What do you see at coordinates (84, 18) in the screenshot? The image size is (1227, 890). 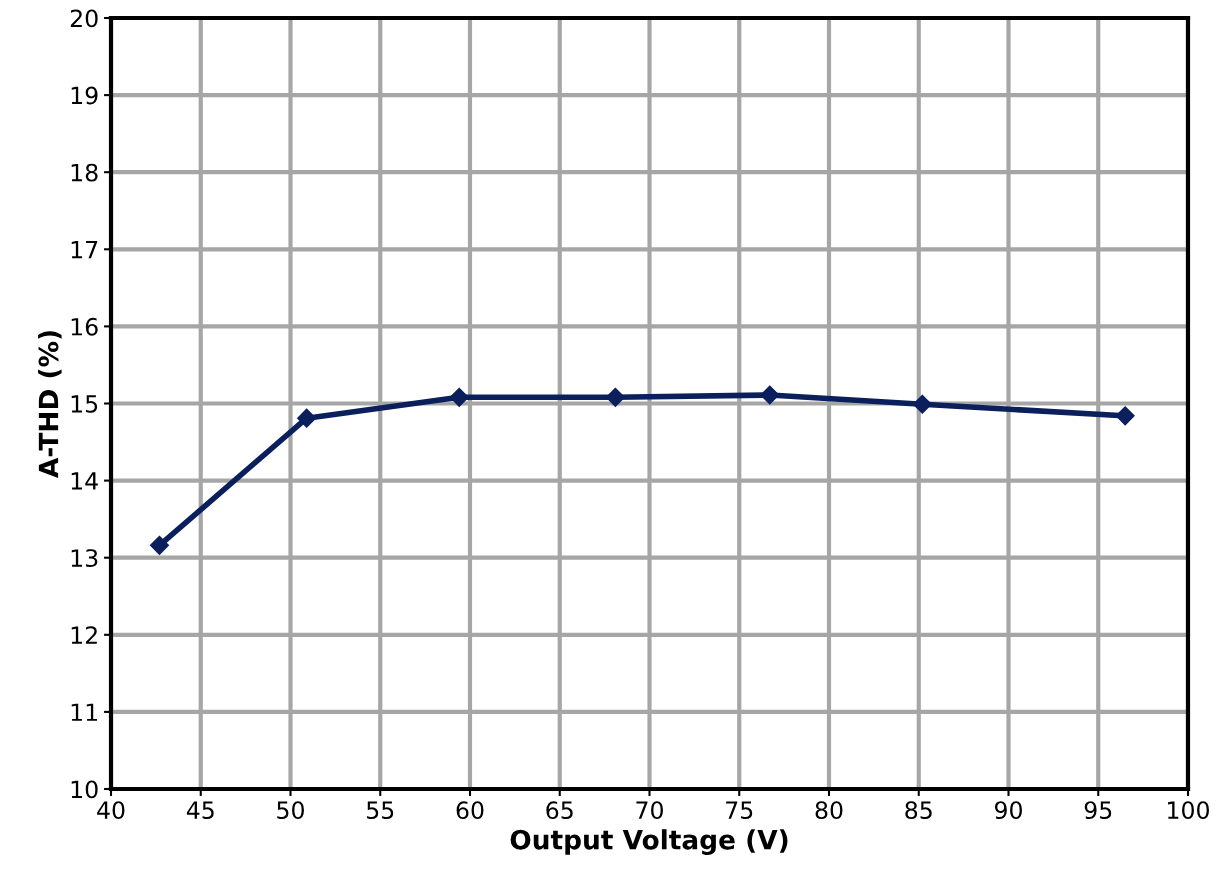 I see `y-tick-label: 20` at bounding box center [84, 18].